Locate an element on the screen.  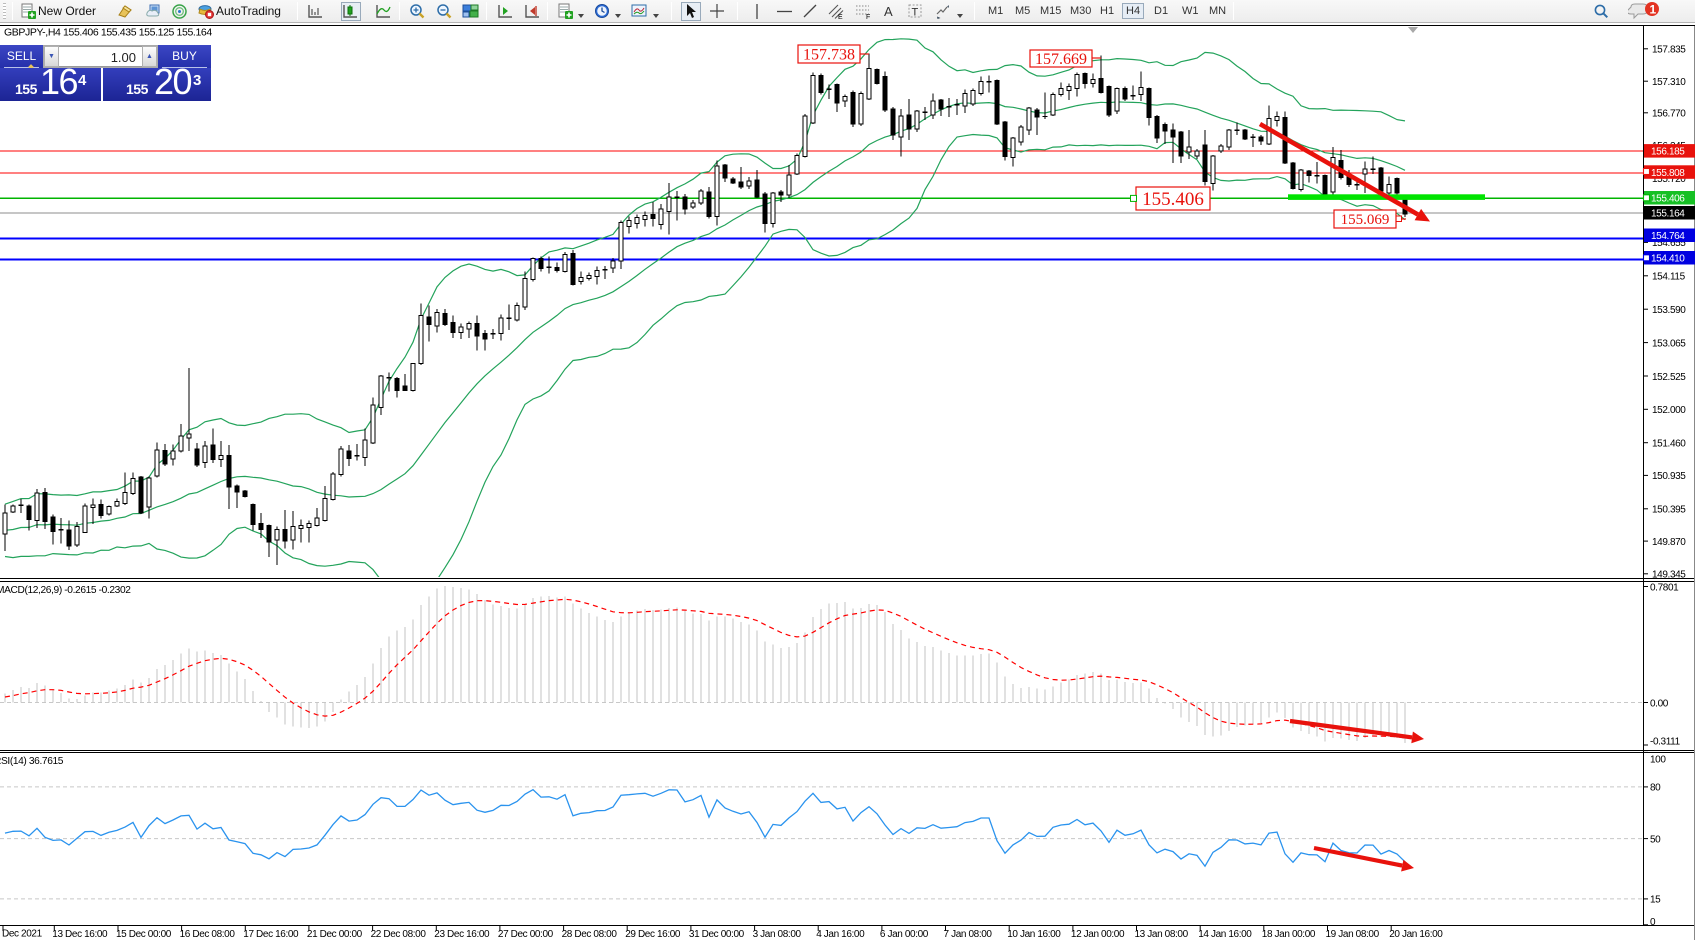
svg-text: 100 is located at coordinates (1658, 759).